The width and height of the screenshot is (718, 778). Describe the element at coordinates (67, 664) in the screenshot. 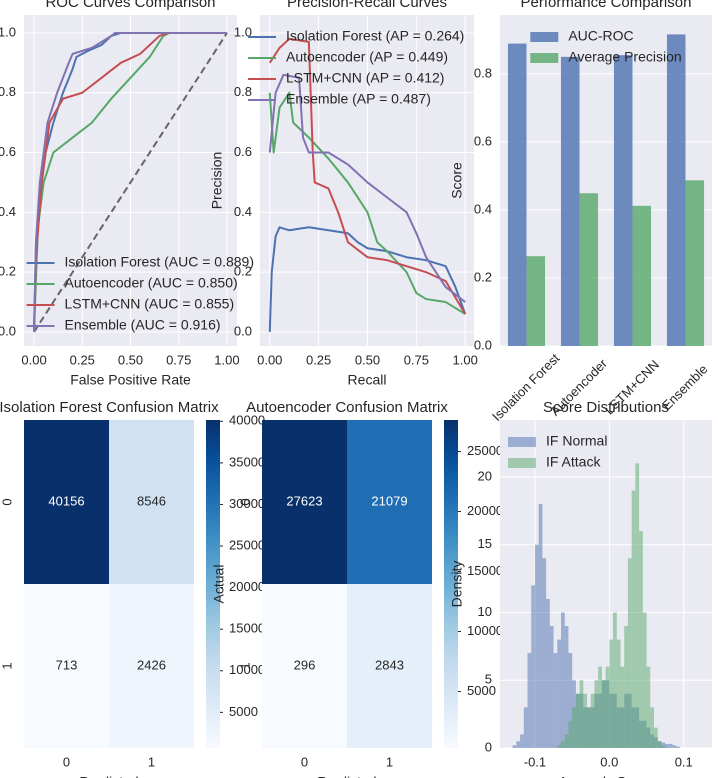

I see `cell-label: 713` at that location.